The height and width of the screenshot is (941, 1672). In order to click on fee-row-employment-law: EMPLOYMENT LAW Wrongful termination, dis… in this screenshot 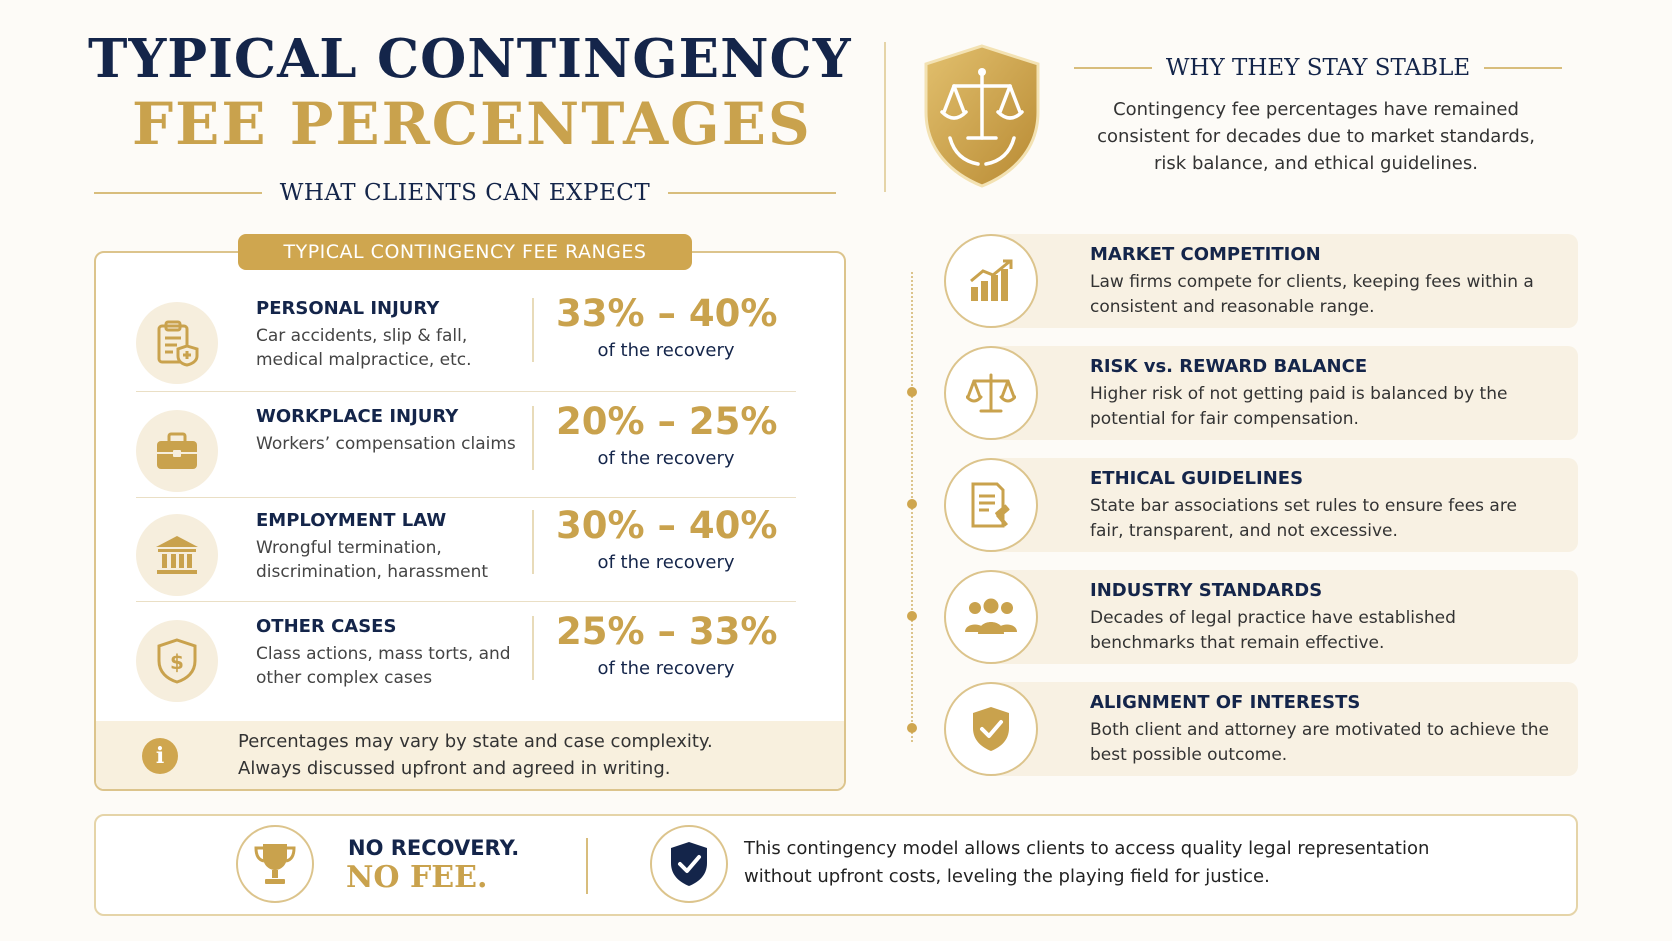, I will do `click(466, 553)`.